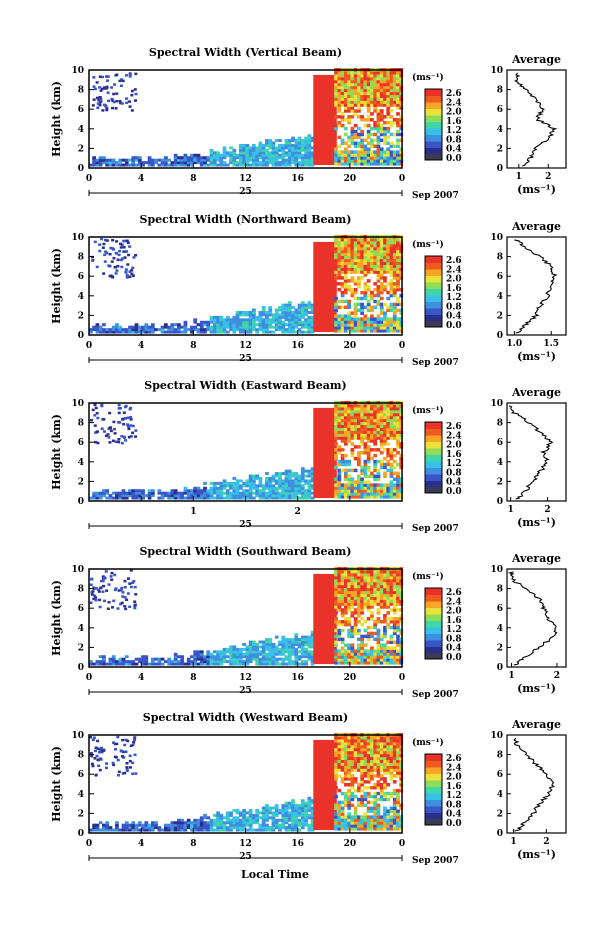 This screenshot has height=929, width=616. I want to click on x-tick-label: 12, so click(245, 179).